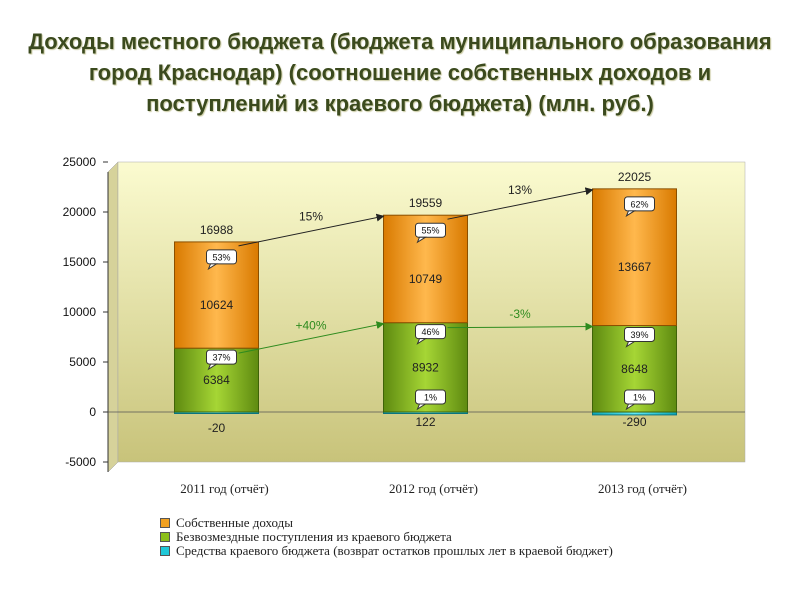  Describe the element at coordinates (92, 412) in the screenshot. I see `y-tick-label: 0` at that location.